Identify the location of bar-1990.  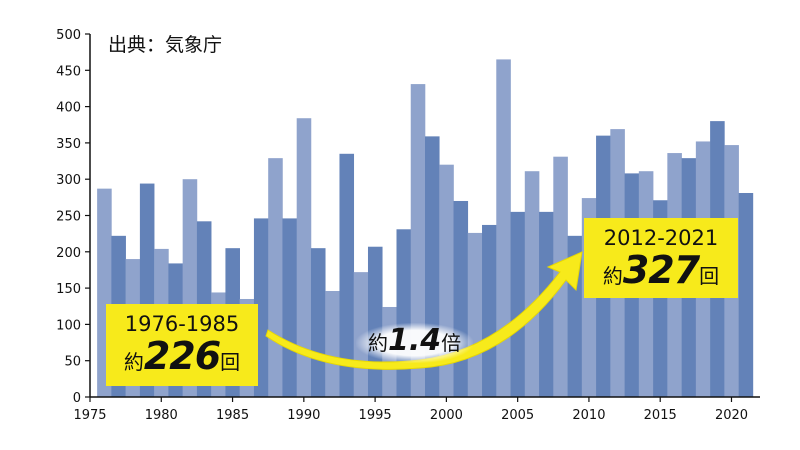
(304, 257).